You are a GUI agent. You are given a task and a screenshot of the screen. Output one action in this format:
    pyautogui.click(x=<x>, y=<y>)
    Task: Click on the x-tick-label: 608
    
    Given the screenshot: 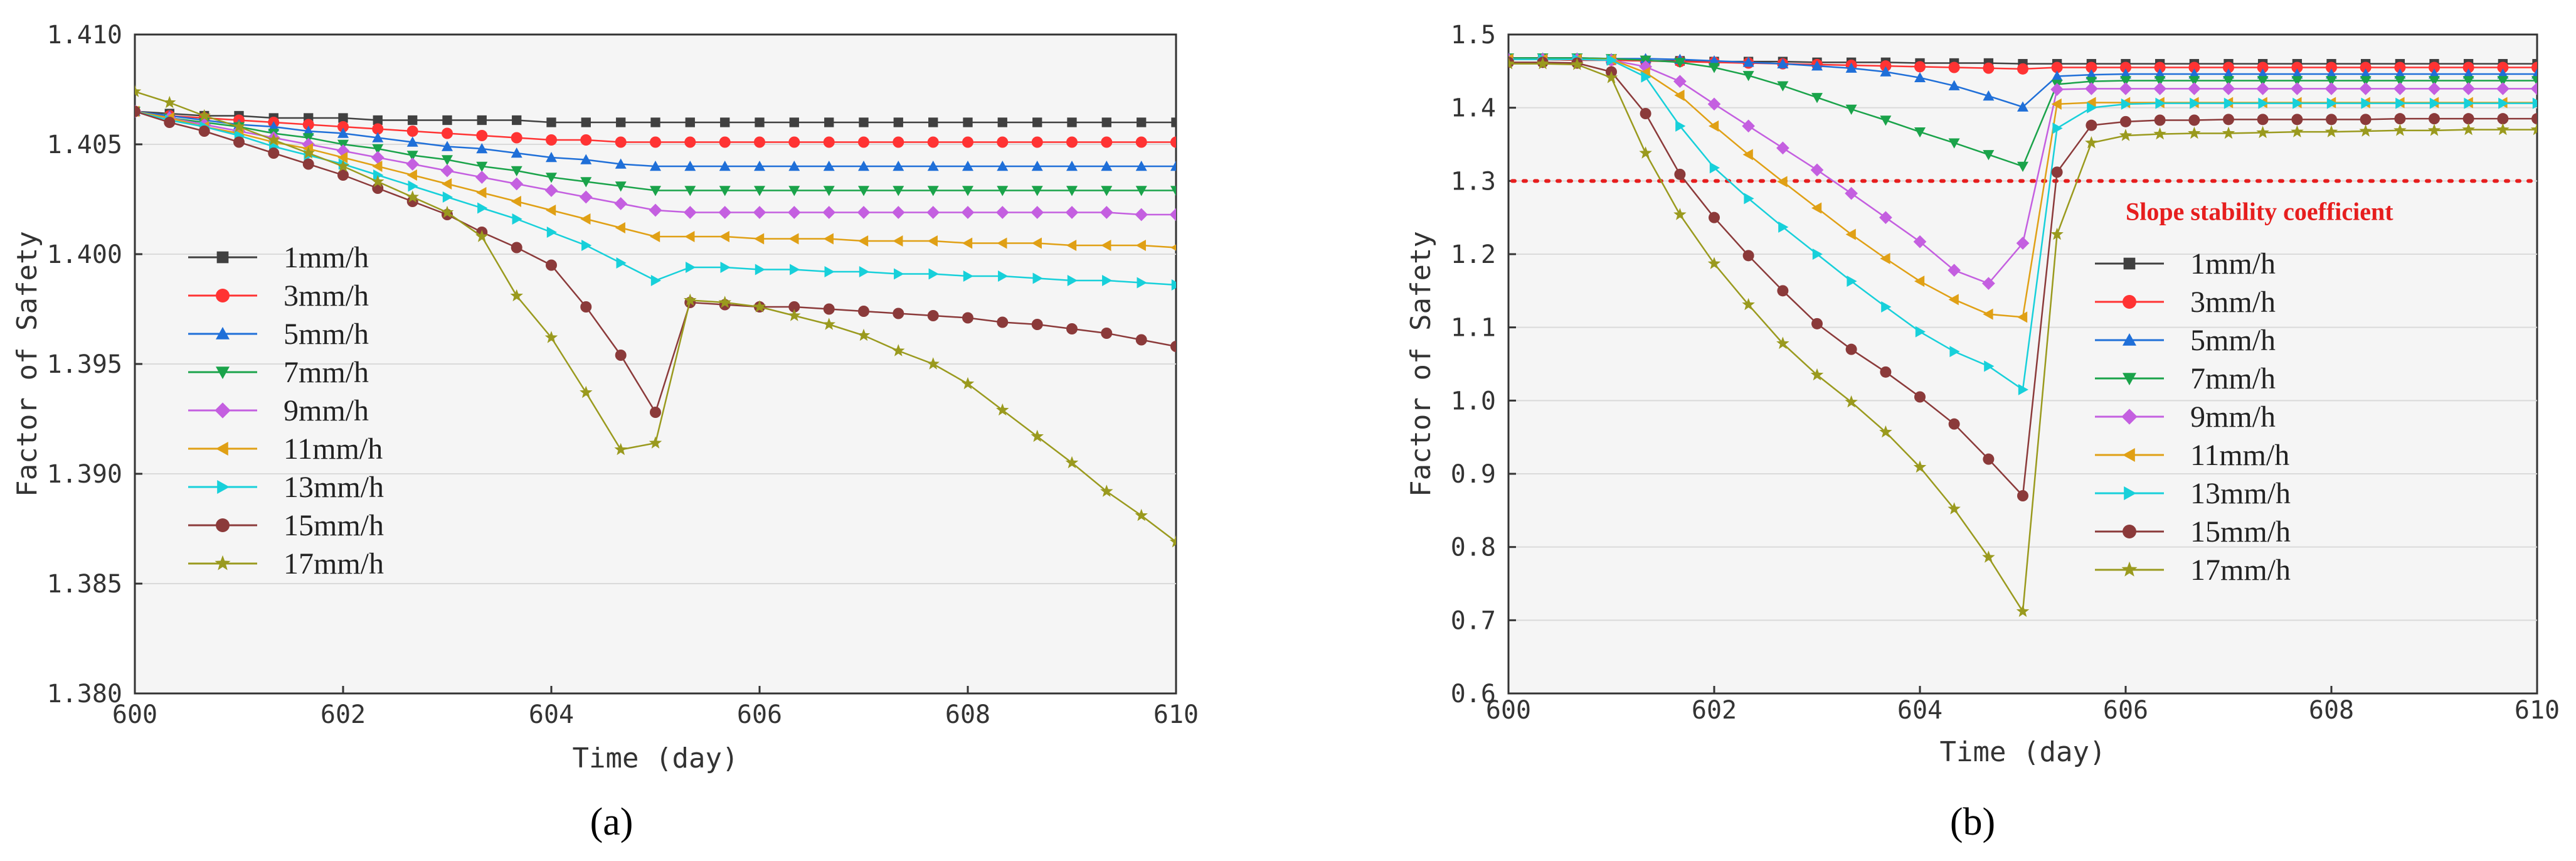 What is the action you would take?
    pyautogui.click(x=967, y=714)
    